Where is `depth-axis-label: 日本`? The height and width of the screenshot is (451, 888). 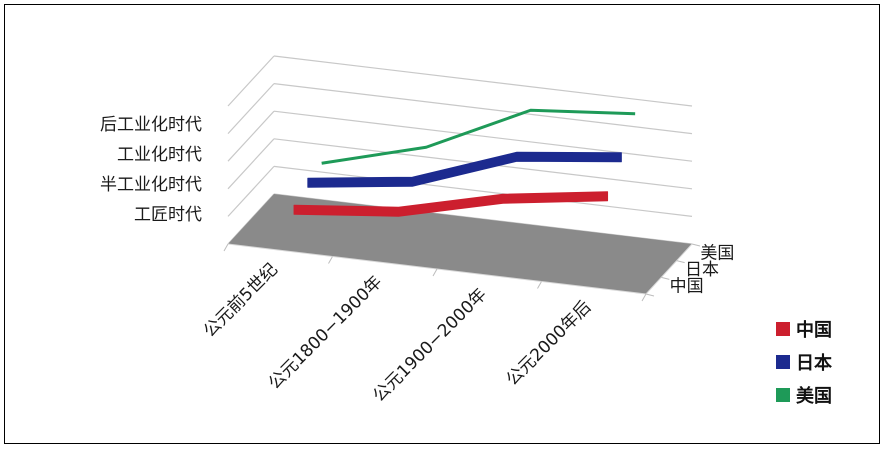 depth-axis-label: 日本 is located at coordinates (702, 270).